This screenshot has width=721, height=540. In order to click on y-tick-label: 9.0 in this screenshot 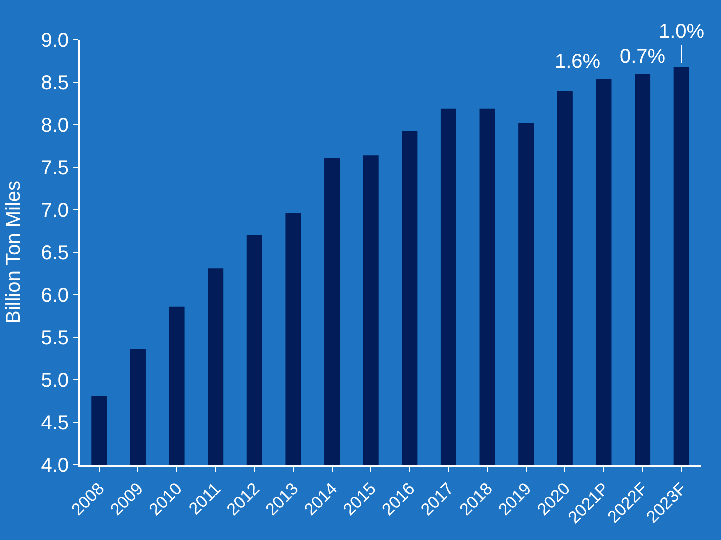, I will do `click(55, 41)`.